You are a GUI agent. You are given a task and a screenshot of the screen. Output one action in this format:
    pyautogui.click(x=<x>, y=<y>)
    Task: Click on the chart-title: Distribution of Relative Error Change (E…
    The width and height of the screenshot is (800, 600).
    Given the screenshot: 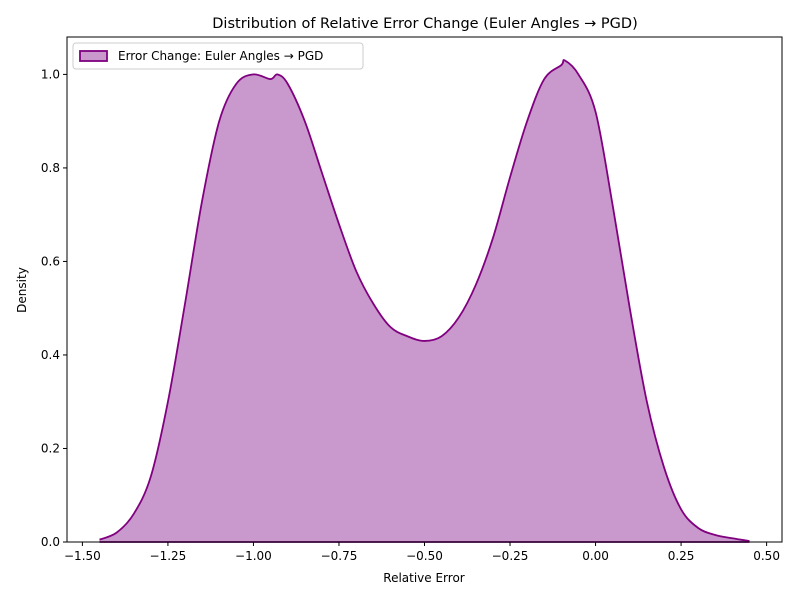 What is the action you would take?
    pyautogui.click(x=424, y=24)
    